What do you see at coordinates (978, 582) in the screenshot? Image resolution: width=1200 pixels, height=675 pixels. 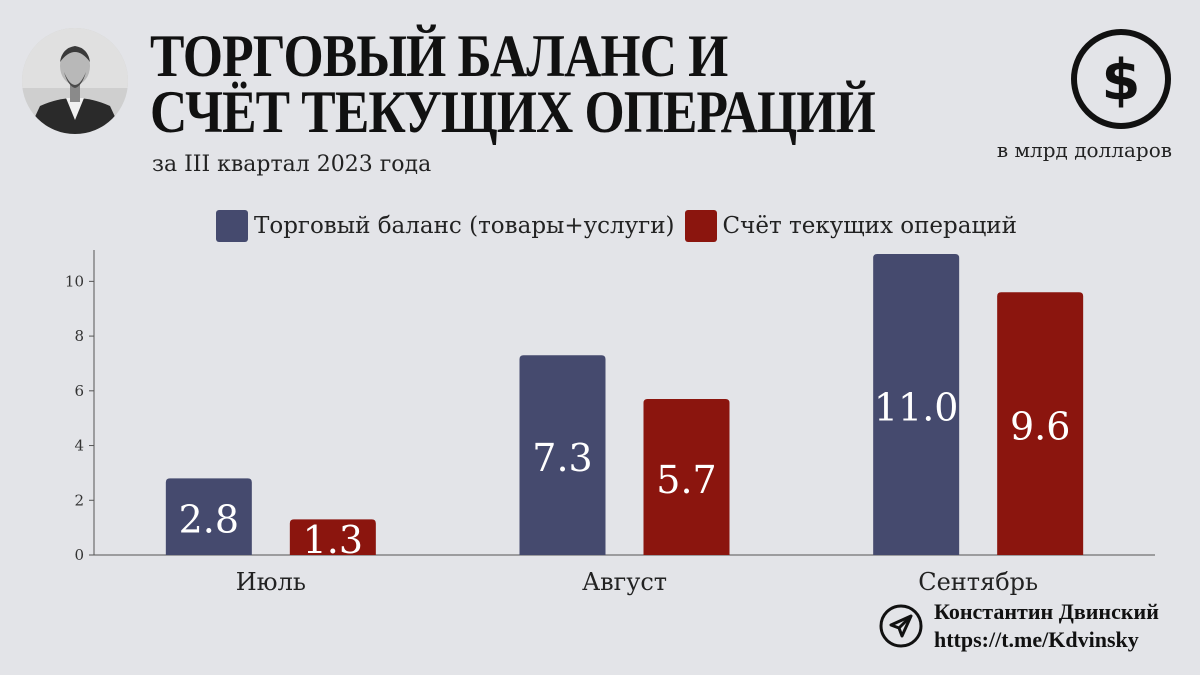 I see `x-category-label: Сентябрь` at bounding box center [978, 582].